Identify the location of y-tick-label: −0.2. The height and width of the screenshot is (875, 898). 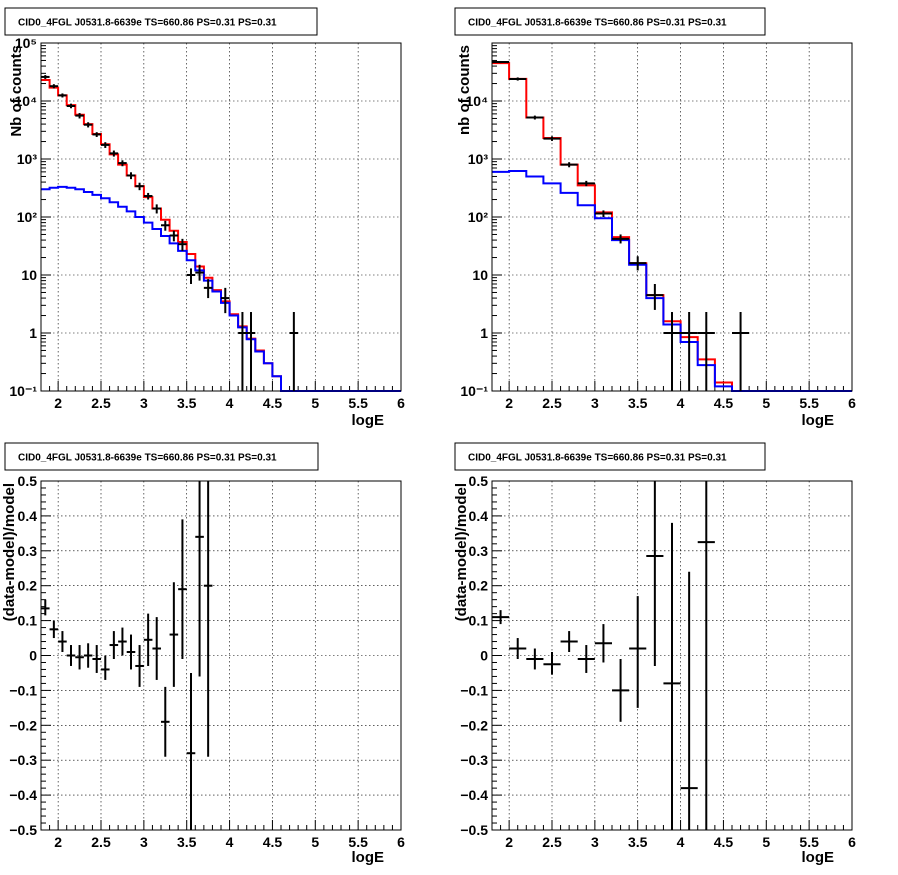
(23, 725).